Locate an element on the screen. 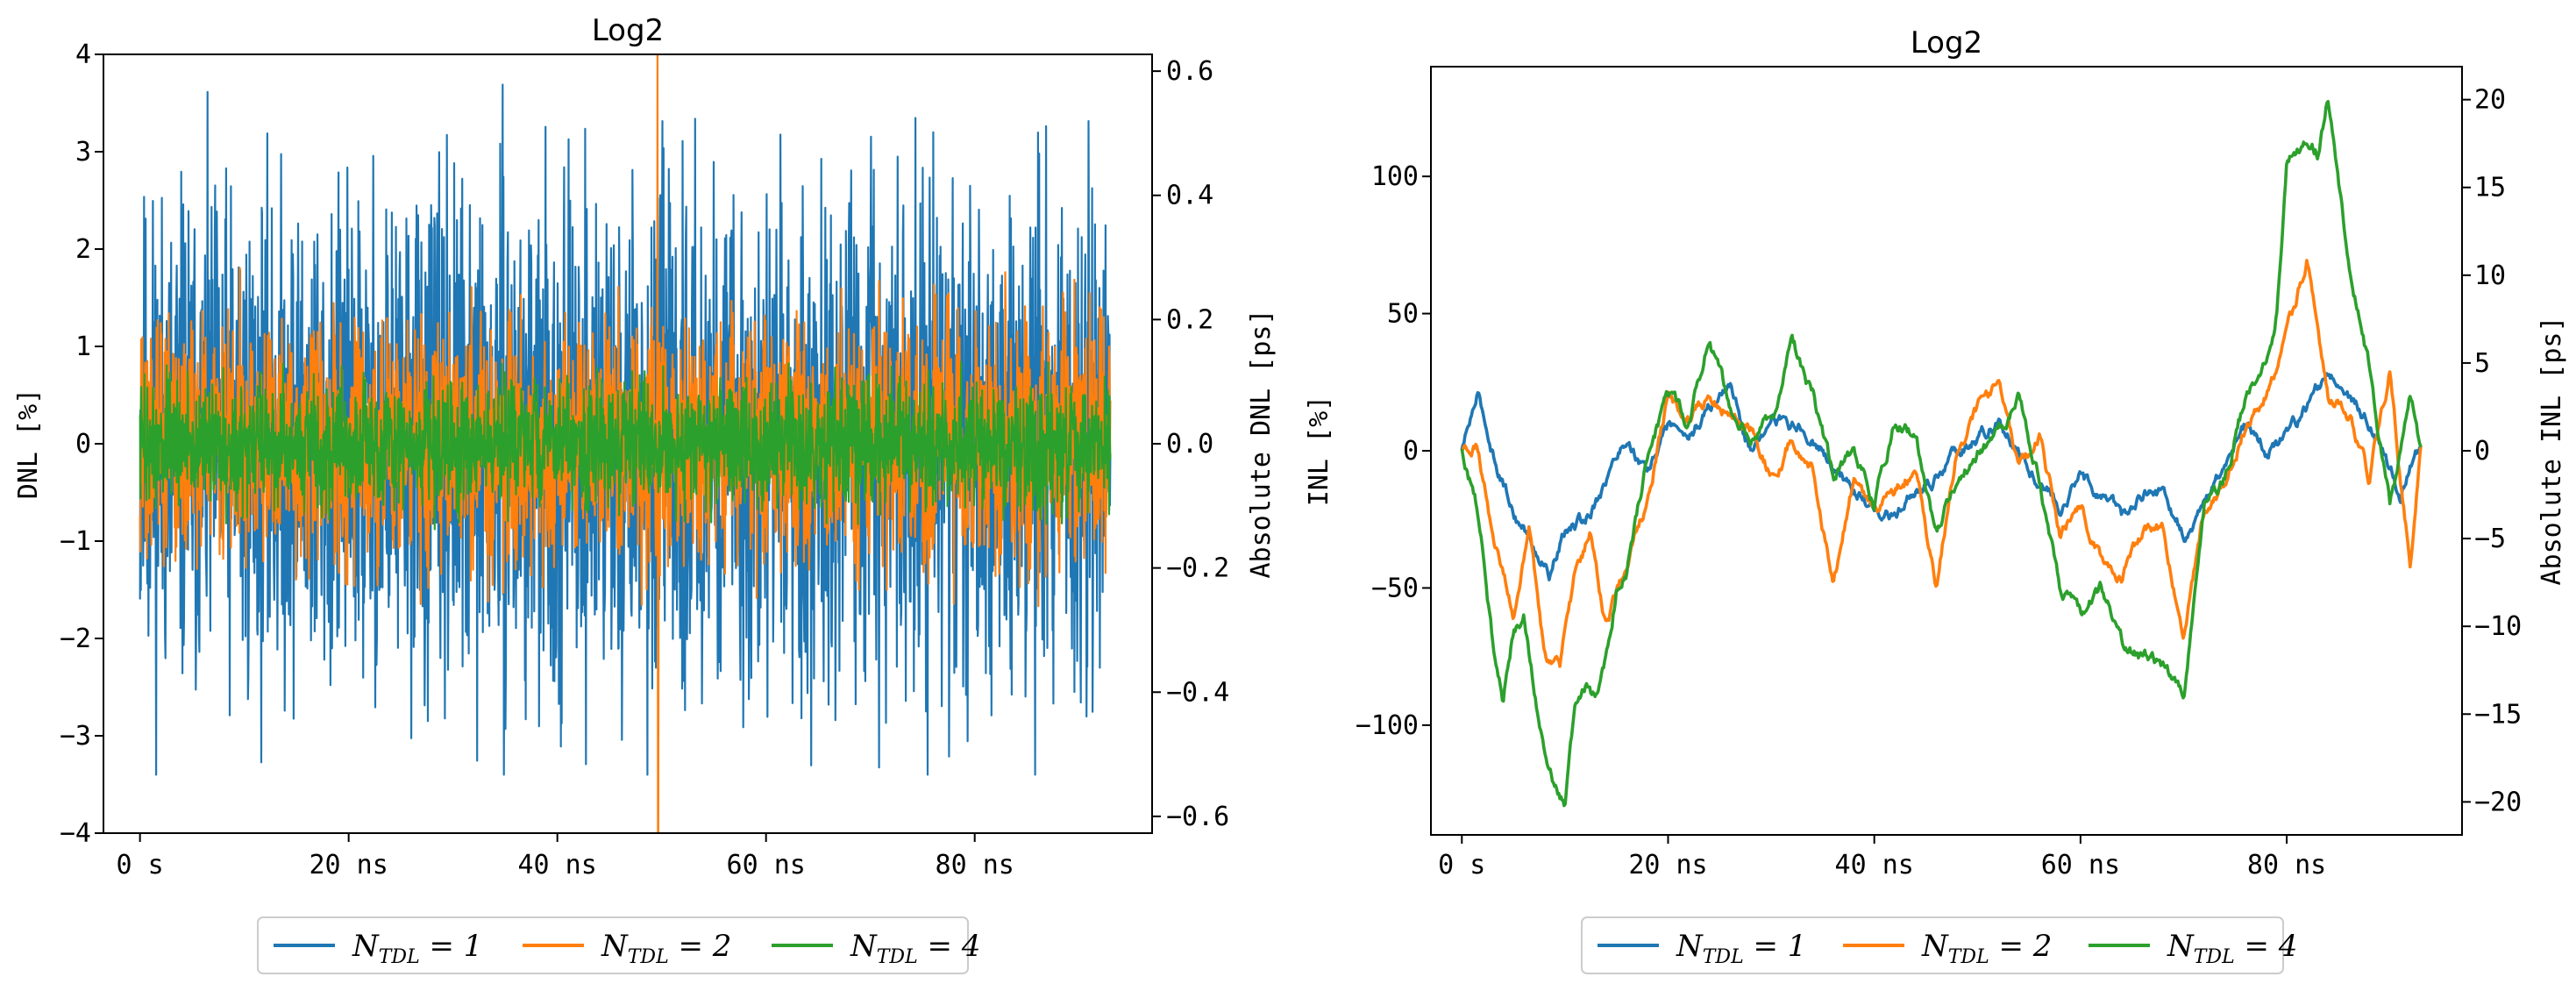 This screenshot has width=2576, height=991. dnl-y-tick-label: −3 is located at coordinates (75, 736).